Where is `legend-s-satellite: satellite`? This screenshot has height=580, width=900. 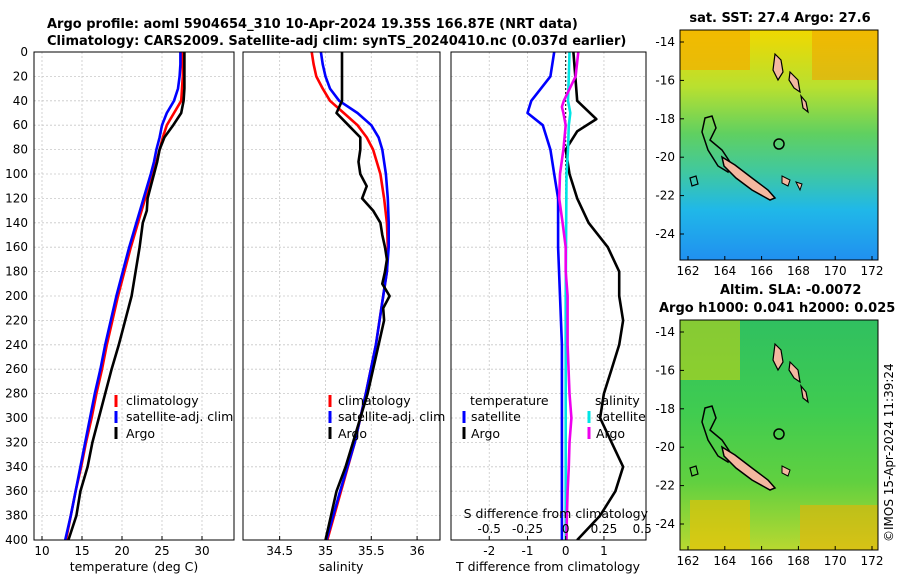 legend-s-satellite: satellite is located at coordinates (621, 416).